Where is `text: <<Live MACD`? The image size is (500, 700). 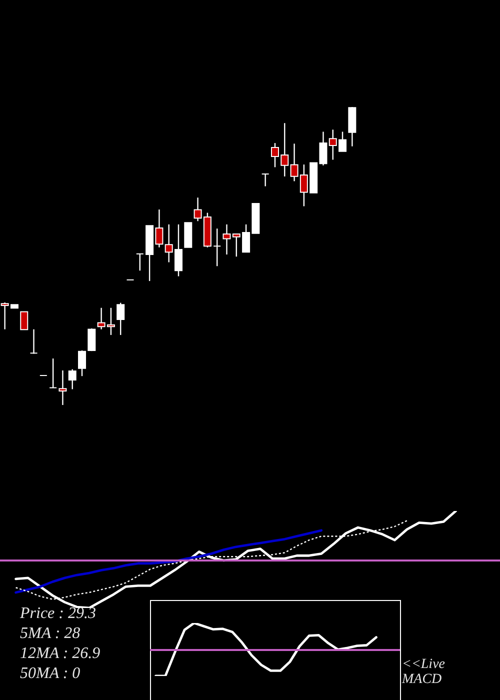 text: <<Live MACD is located at coordinates (423, 672).